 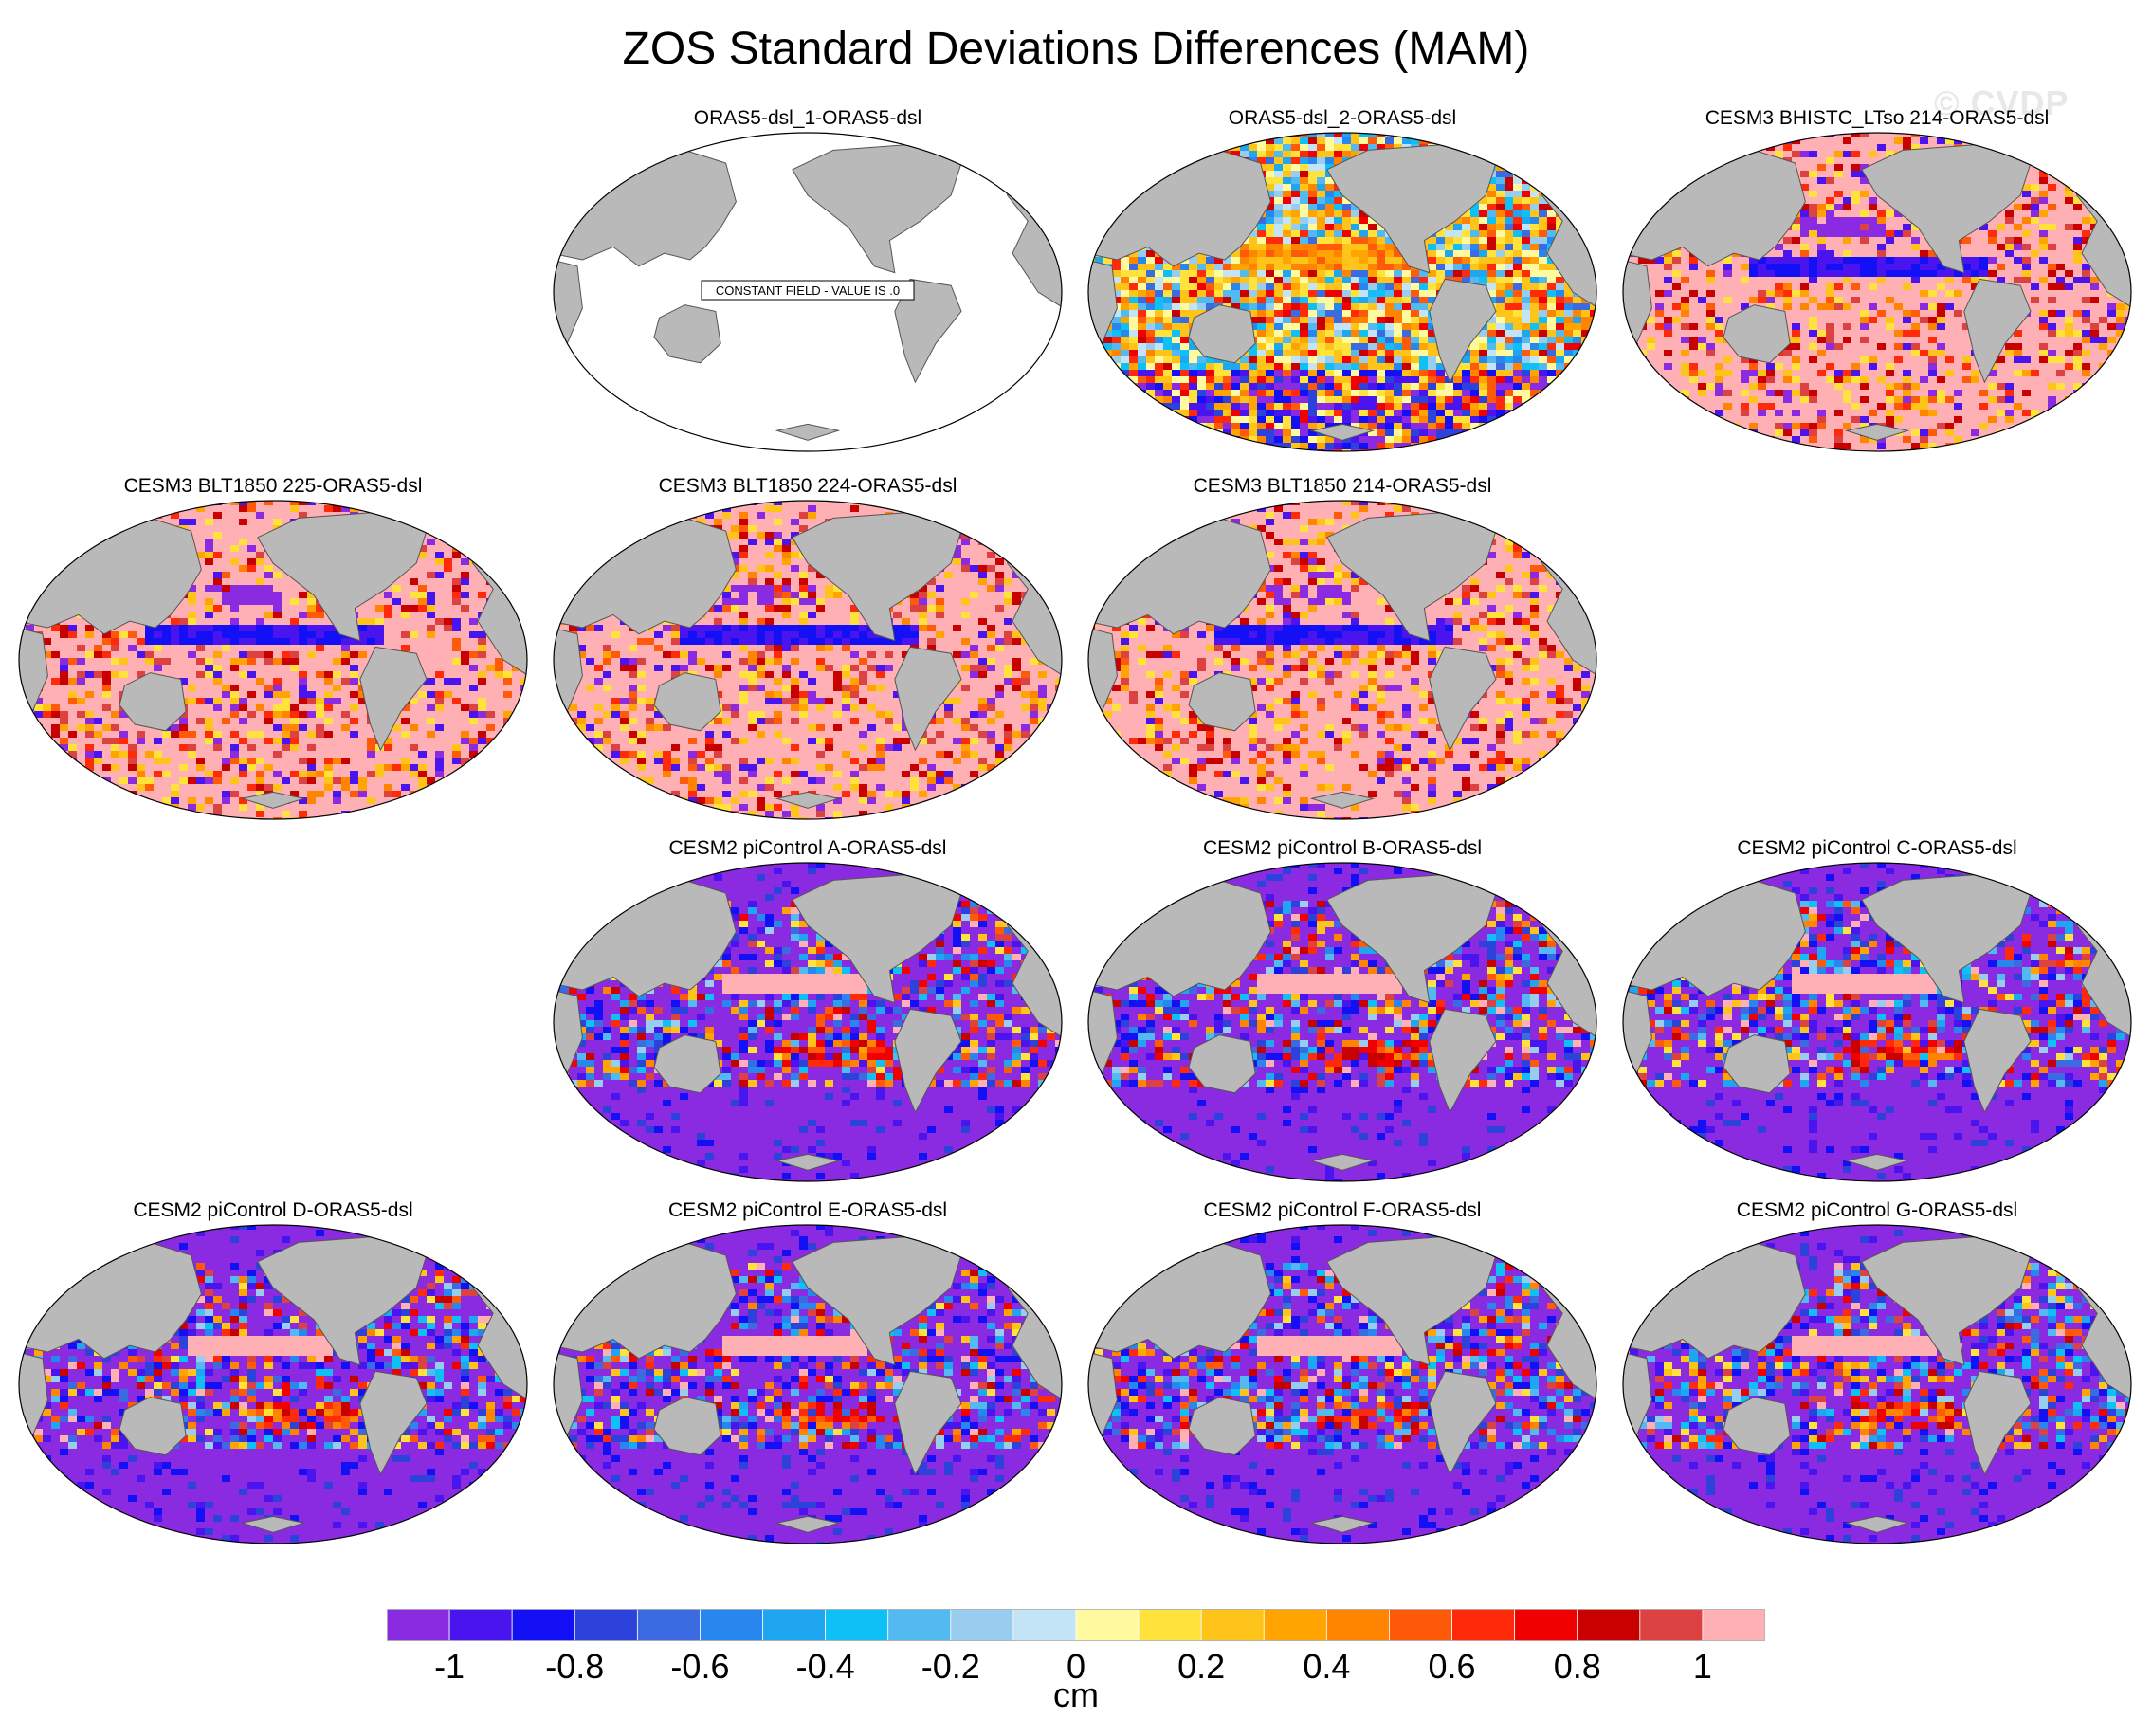 I want to click on panel-title: CESM3 BLT1850 214-ORAS5-dsl, so click(x=1343, y=486).